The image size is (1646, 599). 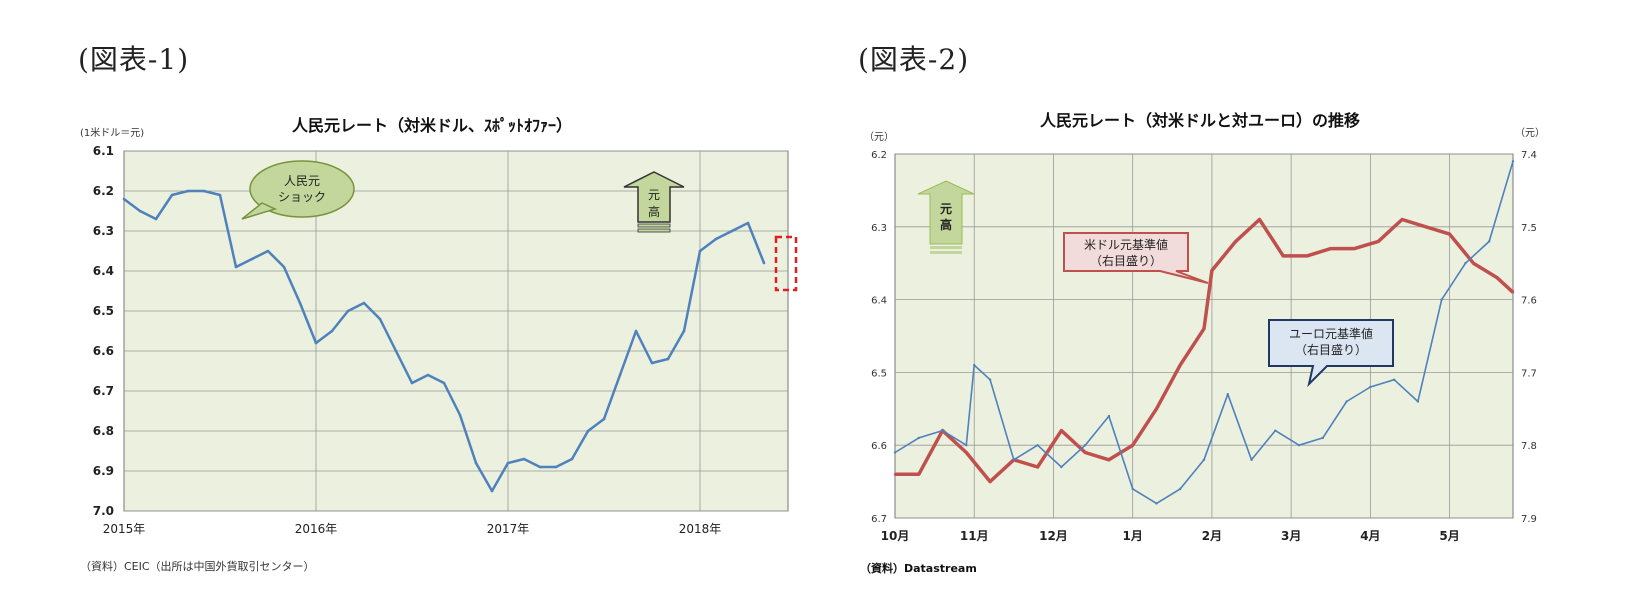 What do you see at coordinates (879, 301) in the screenshot?
I see `chart-2-left-y-tick-label: 6.4` at bounding box center [879, 301].